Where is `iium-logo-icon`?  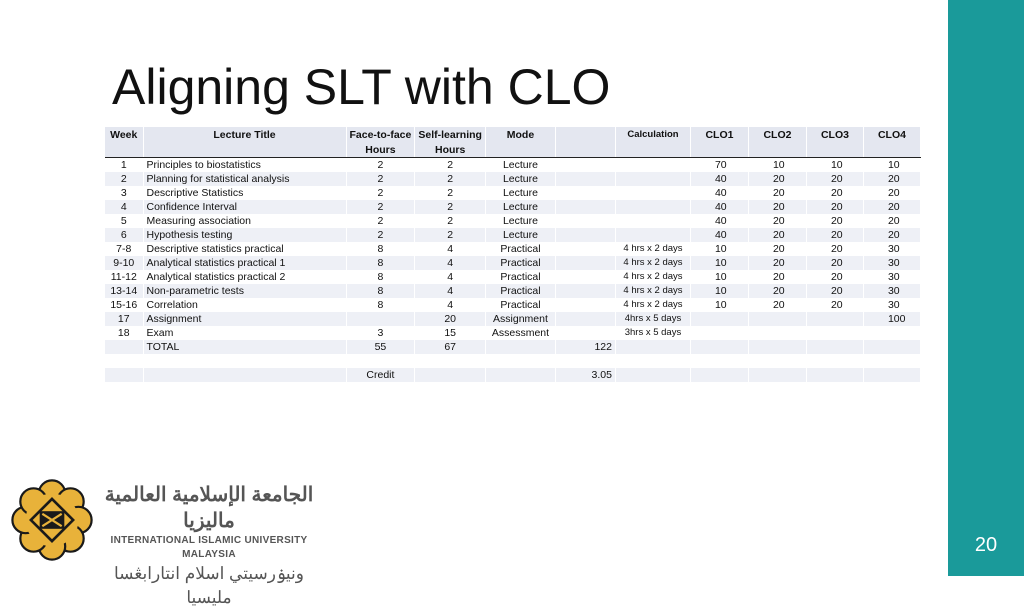 iium-logo-icon is located at coordinates (52, 520).